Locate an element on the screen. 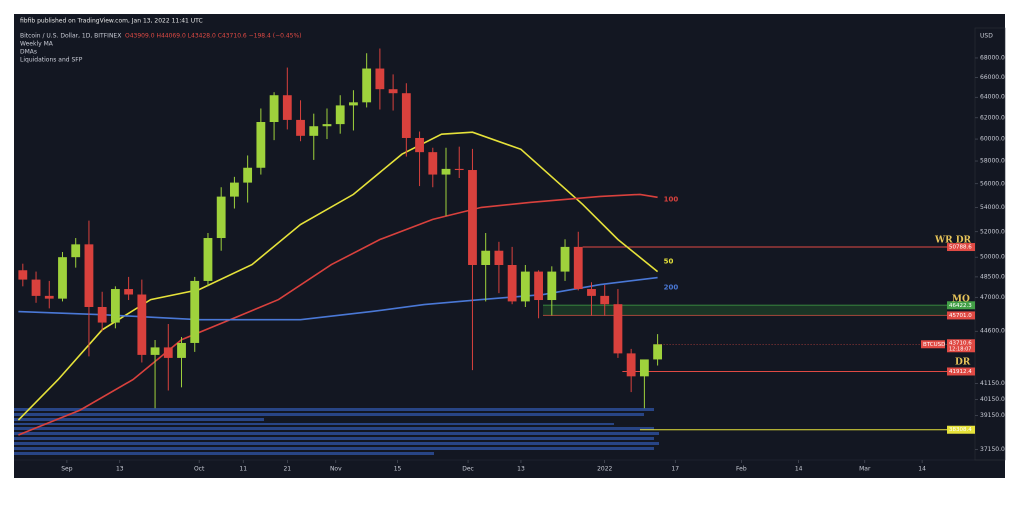 The image size is (1024, 507). indicator: Liquidations and SFP is located at coordinates (51, 60).